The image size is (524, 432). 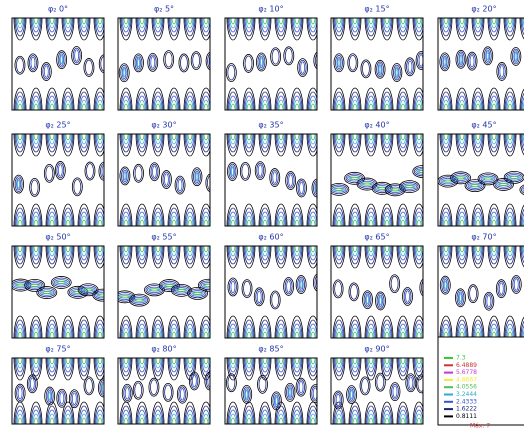 What do you see at coordinates (377, 292) in the screenshot?
I see `panel-frame` at bounding box center [377, 292].